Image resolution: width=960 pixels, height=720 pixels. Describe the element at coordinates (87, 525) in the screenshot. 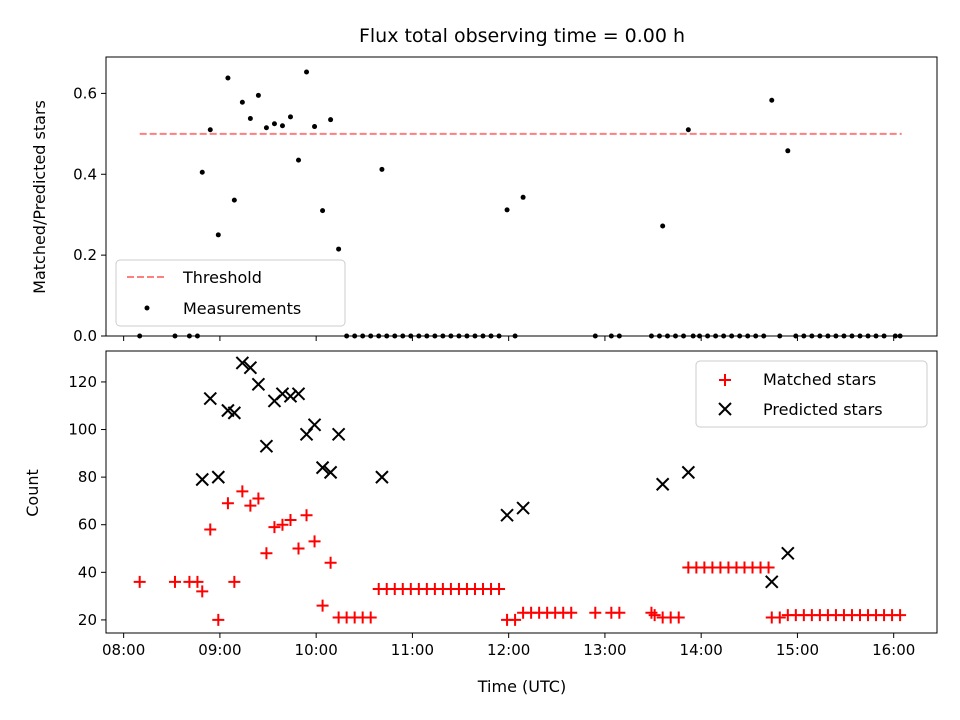

I see `bottom-y-tick-label: 60` at that location.